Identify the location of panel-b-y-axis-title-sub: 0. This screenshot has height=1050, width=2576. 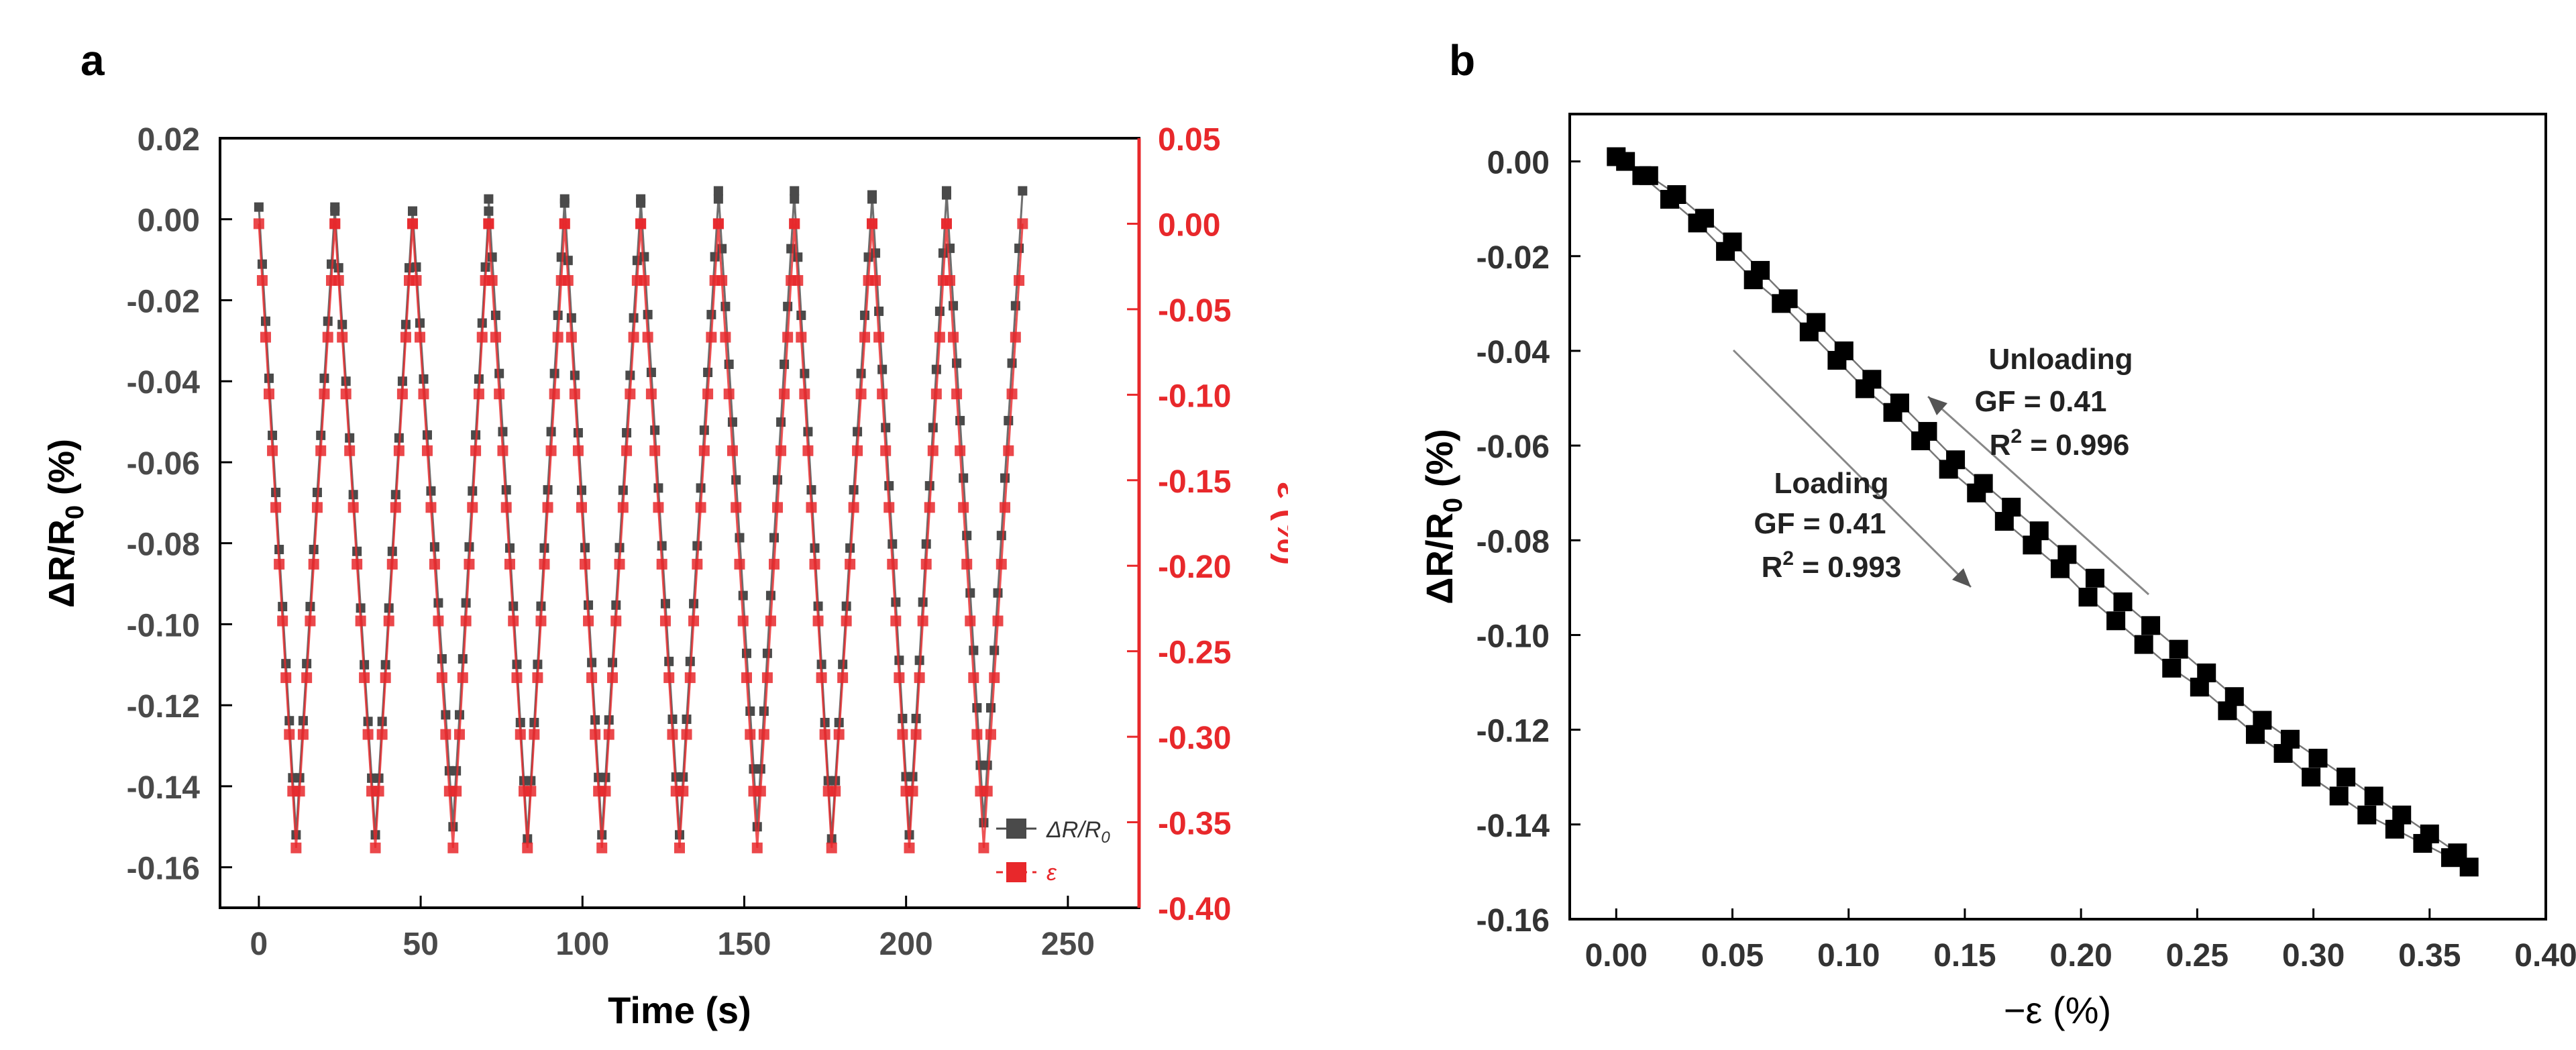
(1453, 506).